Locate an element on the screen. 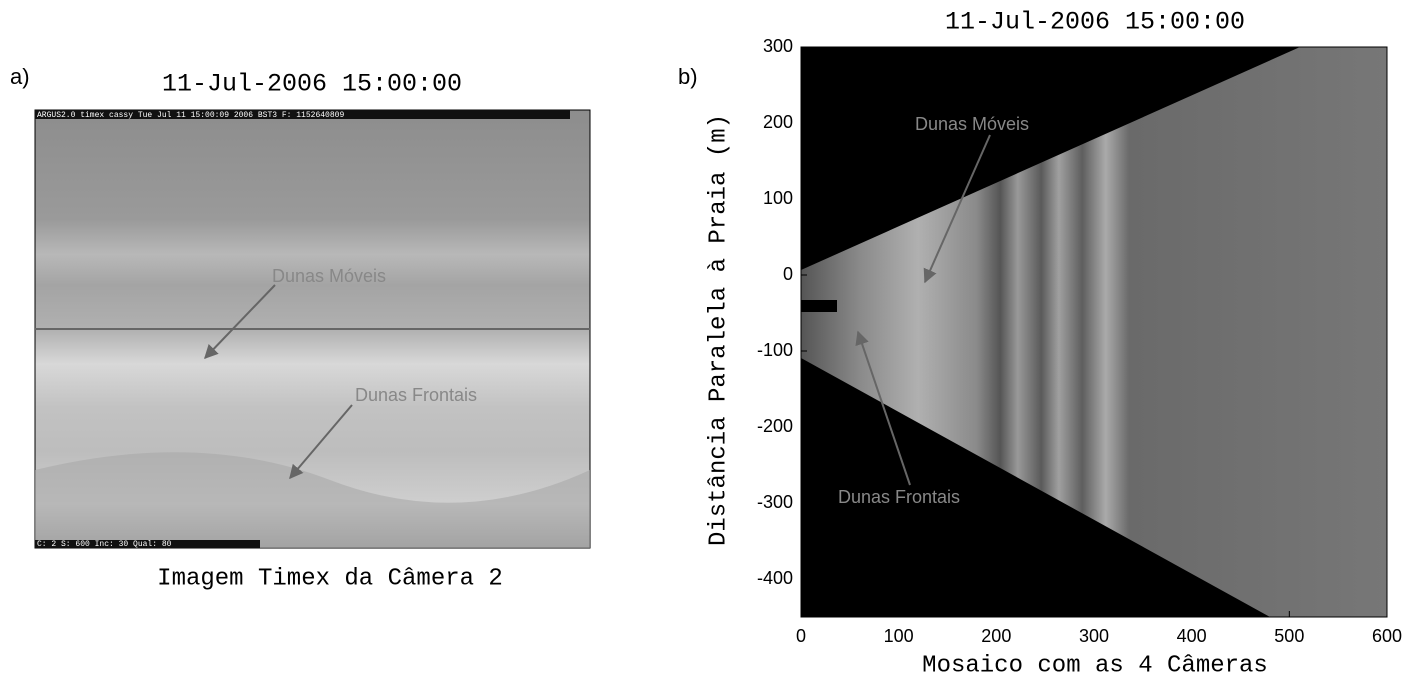 The height and width of the screenshot is (679, 1420). panel-label: a) is located at coordinates (20, 76).